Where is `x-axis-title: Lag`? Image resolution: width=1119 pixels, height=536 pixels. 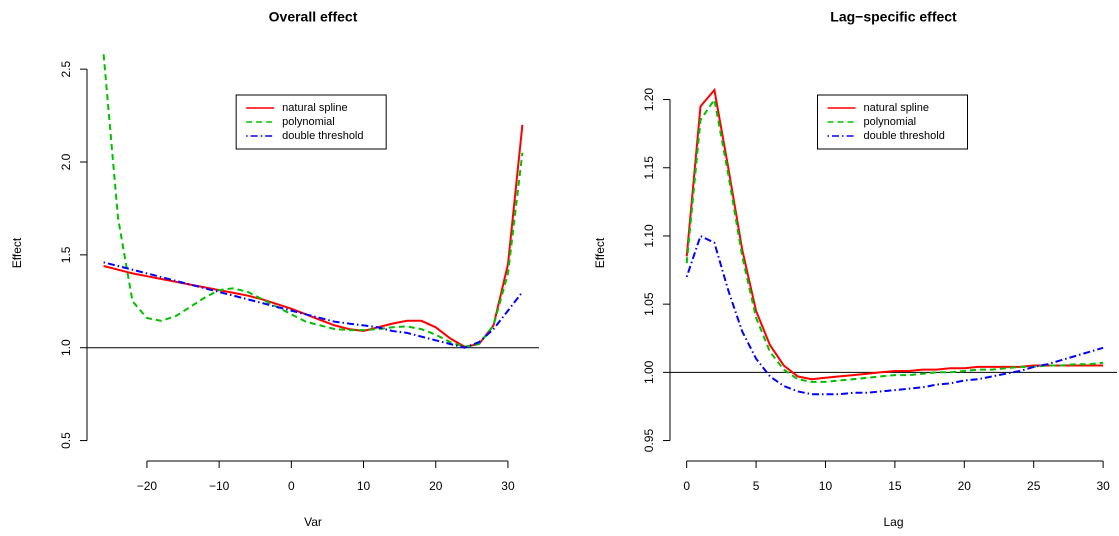
x-axis-title: Lag is located at coordinates (893, 522).